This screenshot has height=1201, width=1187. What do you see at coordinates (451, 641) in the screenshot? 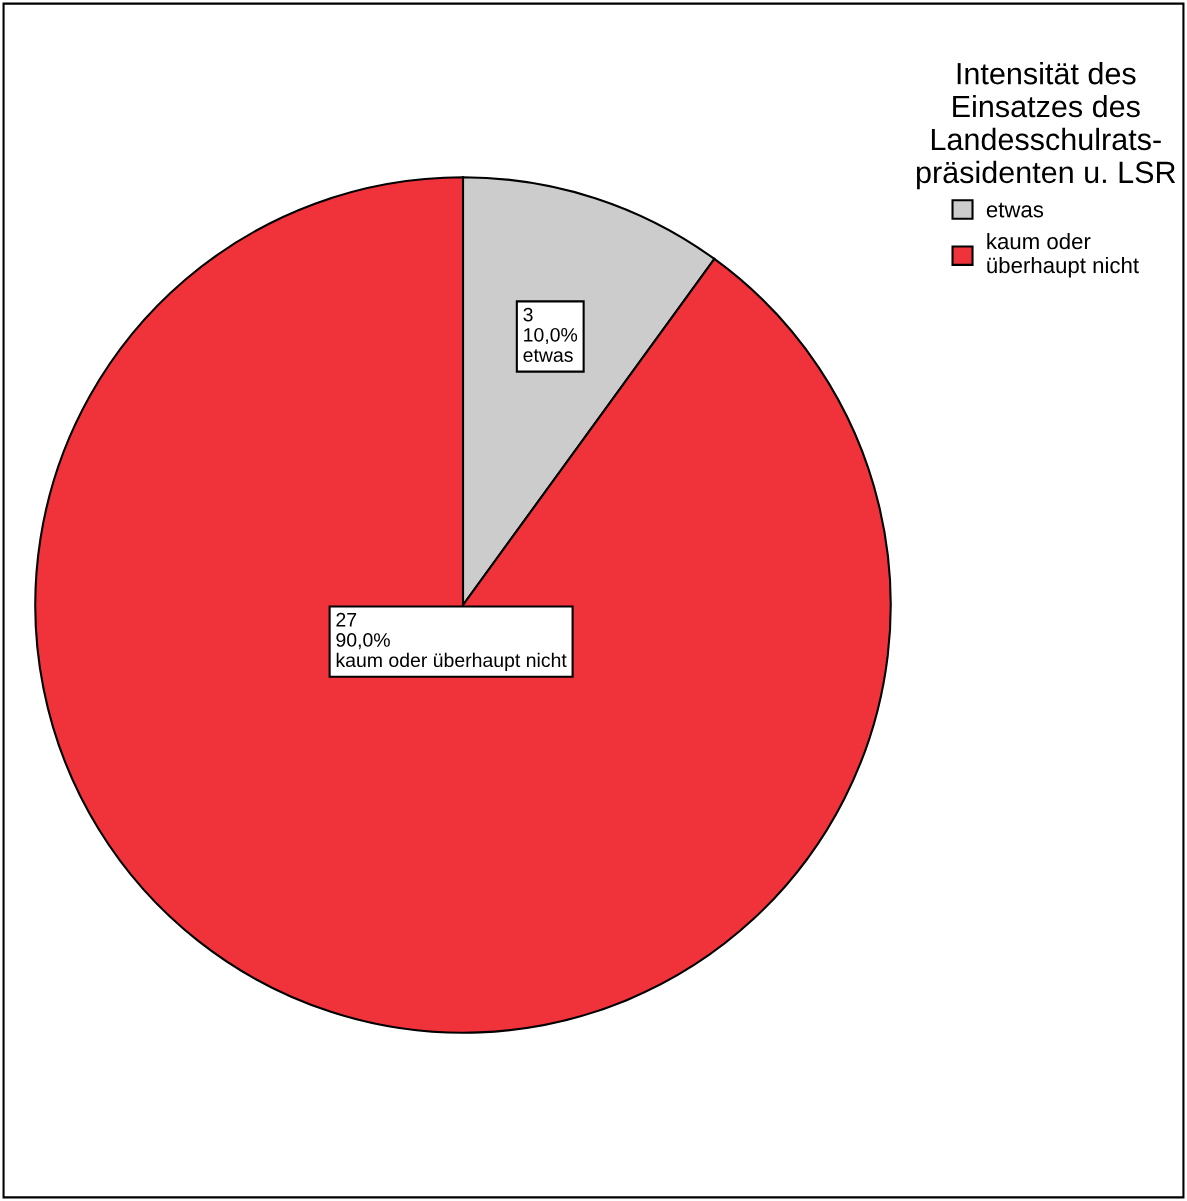
I see `data-label: 27 90,0% kaum oder überhaupt nicht` at bounding box center [451, 641].